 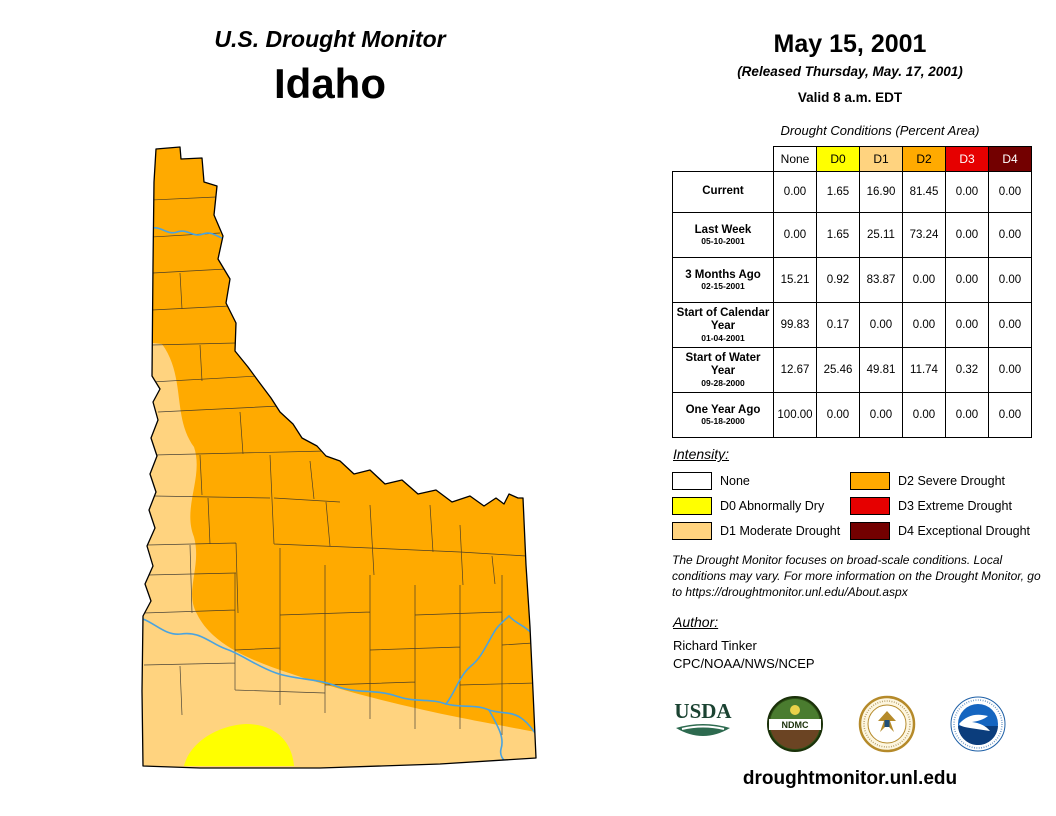 What do you see at coordinates (692, 530) in the screenshot?
I see `d1-swatch` at bounding box center [692, 530].